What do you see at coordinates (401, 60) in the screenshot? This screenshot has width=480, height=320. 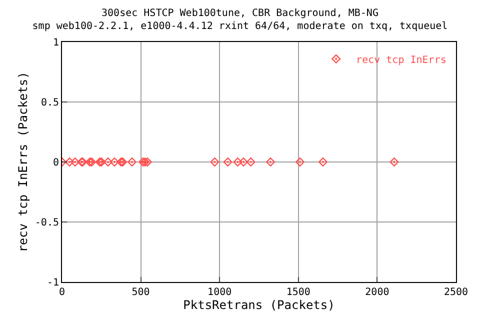 I see `legend-label: recv tcp InErrs` at bounding box center [401, 60].